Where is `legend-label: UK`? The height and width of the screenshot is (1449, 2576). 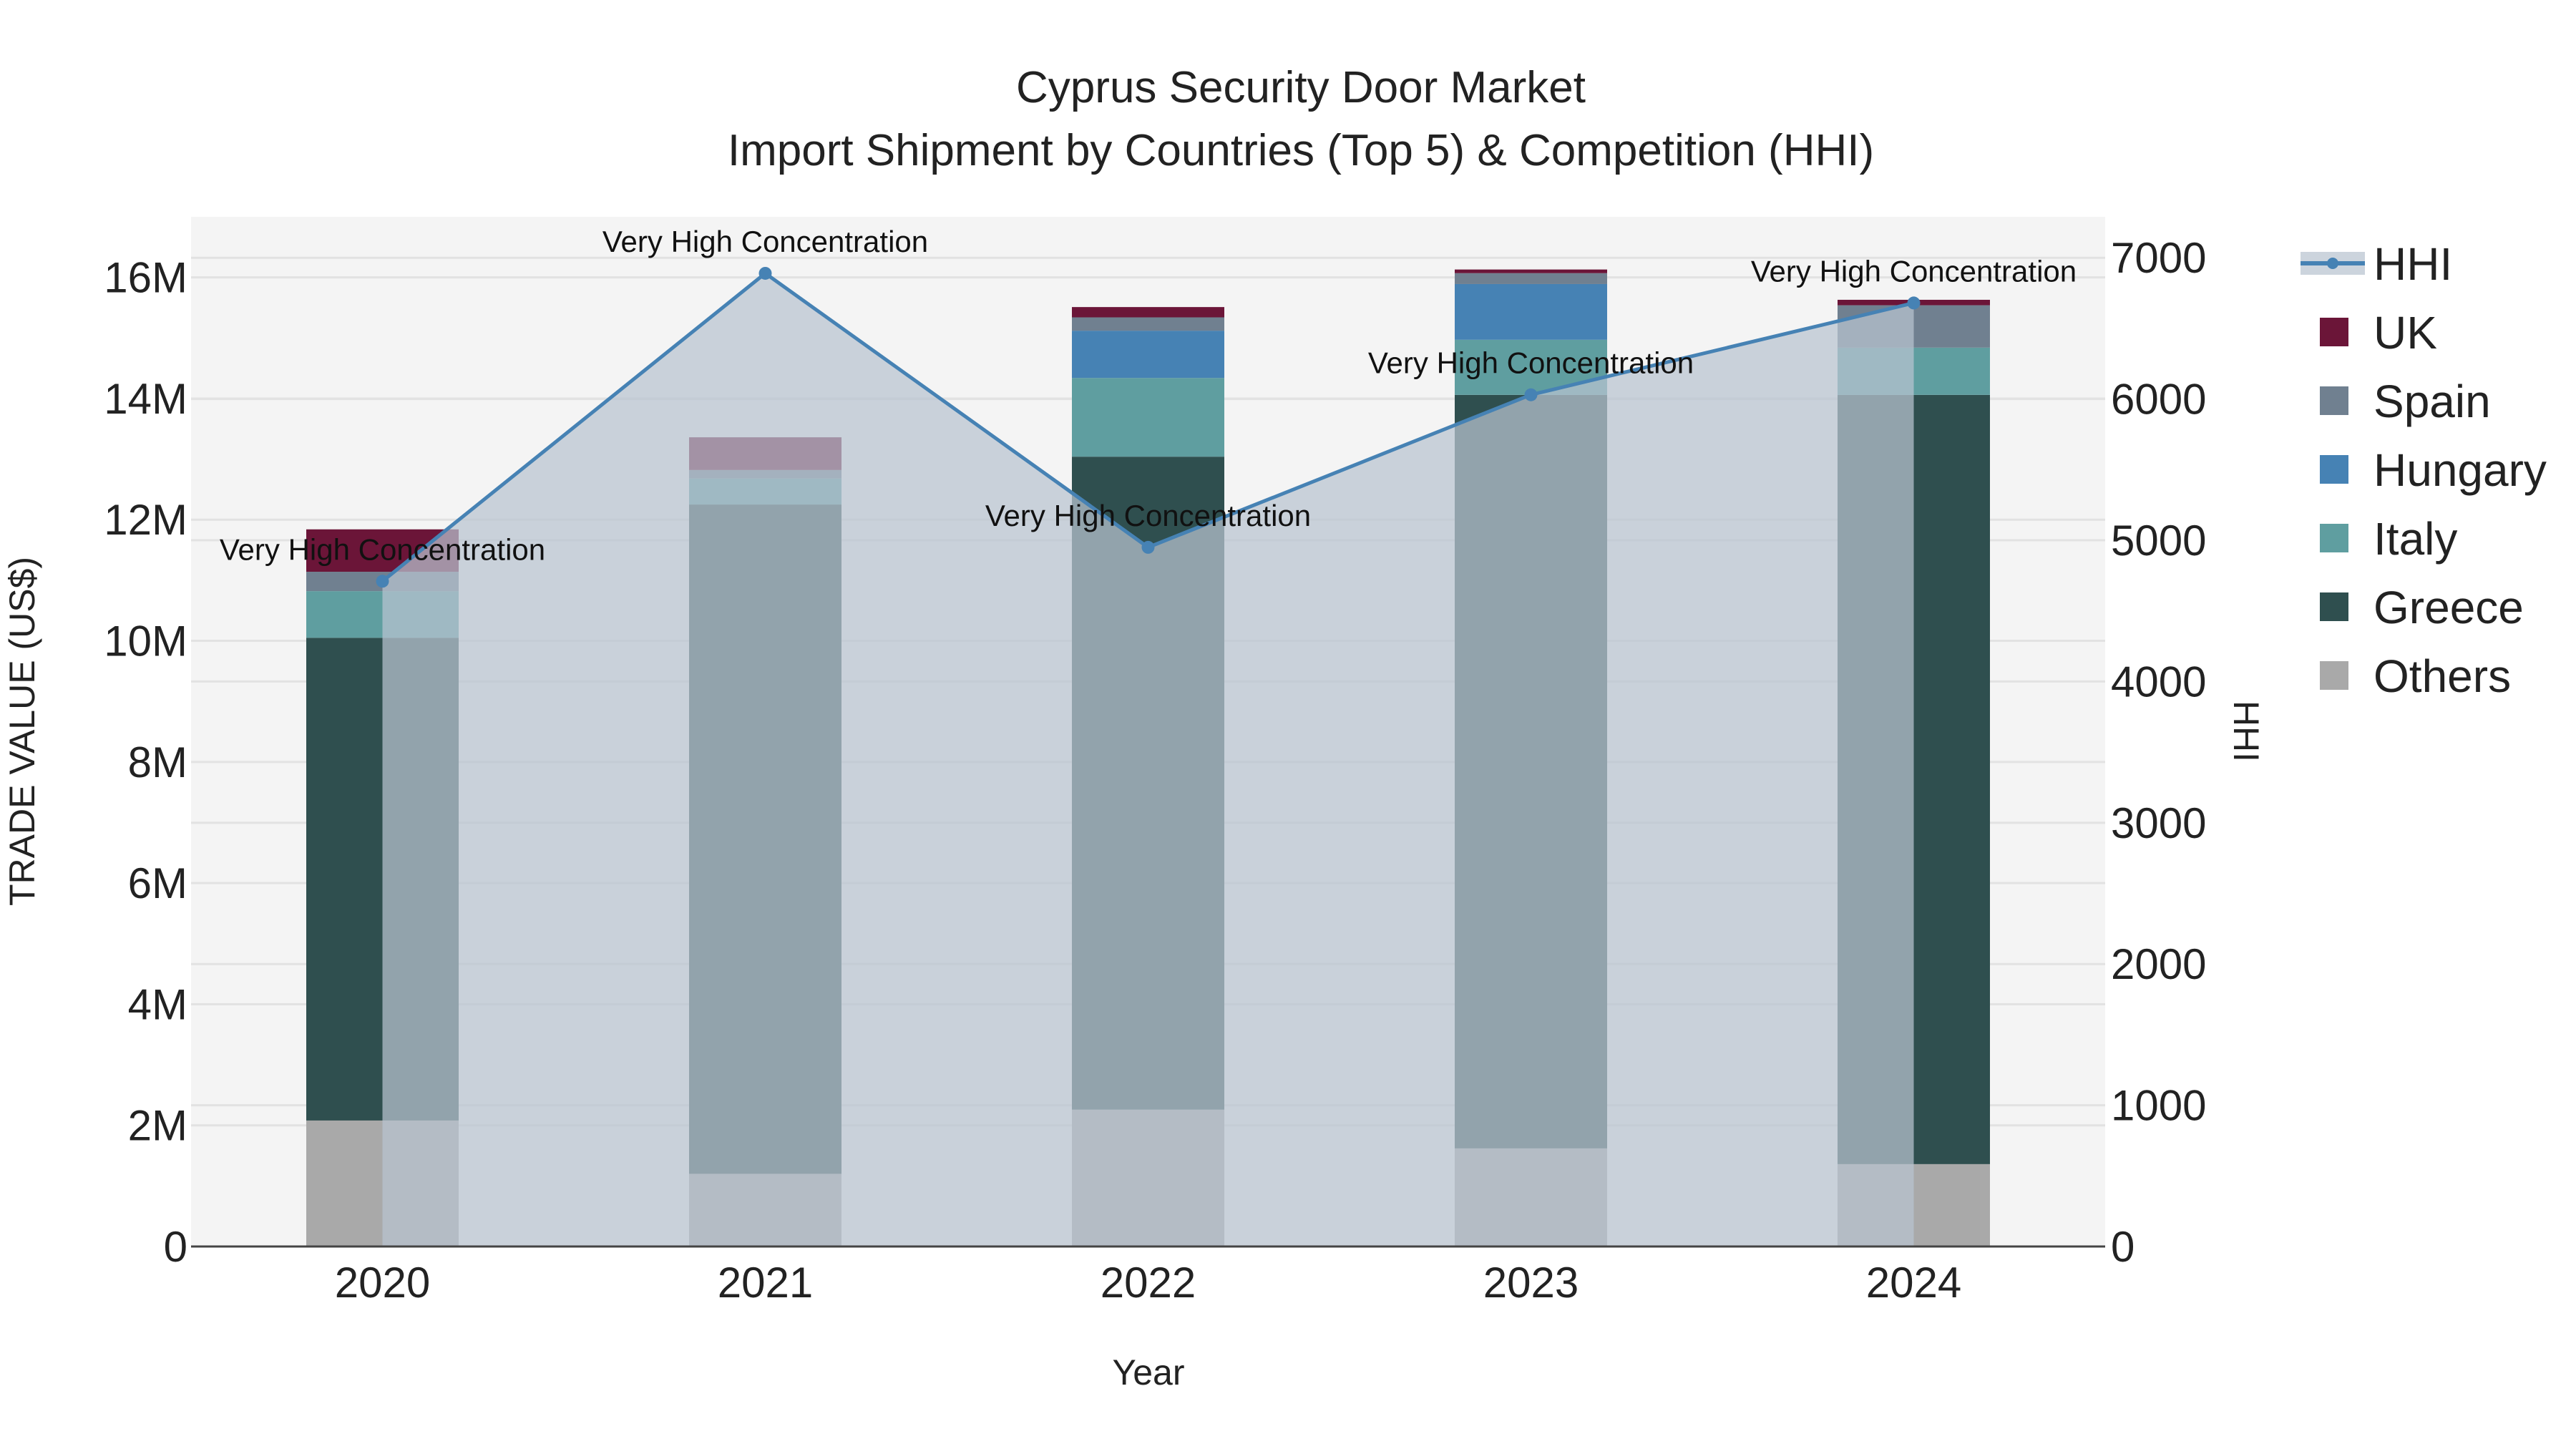 legend-label: UK is located at coordinates (2405, 332).